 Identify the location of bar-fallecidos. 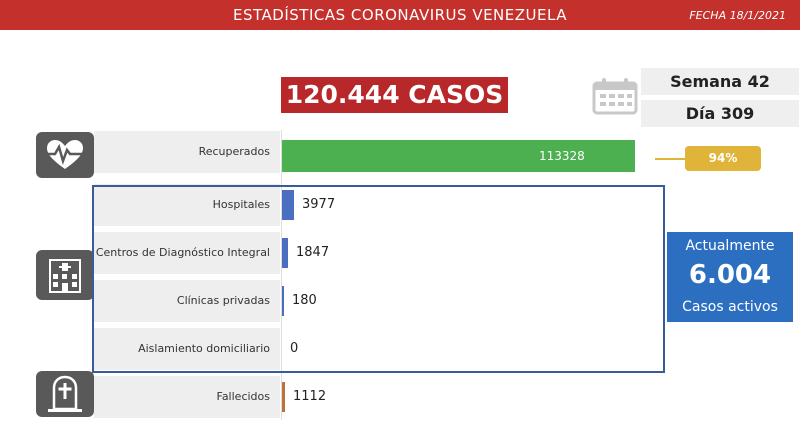
(283, 397).